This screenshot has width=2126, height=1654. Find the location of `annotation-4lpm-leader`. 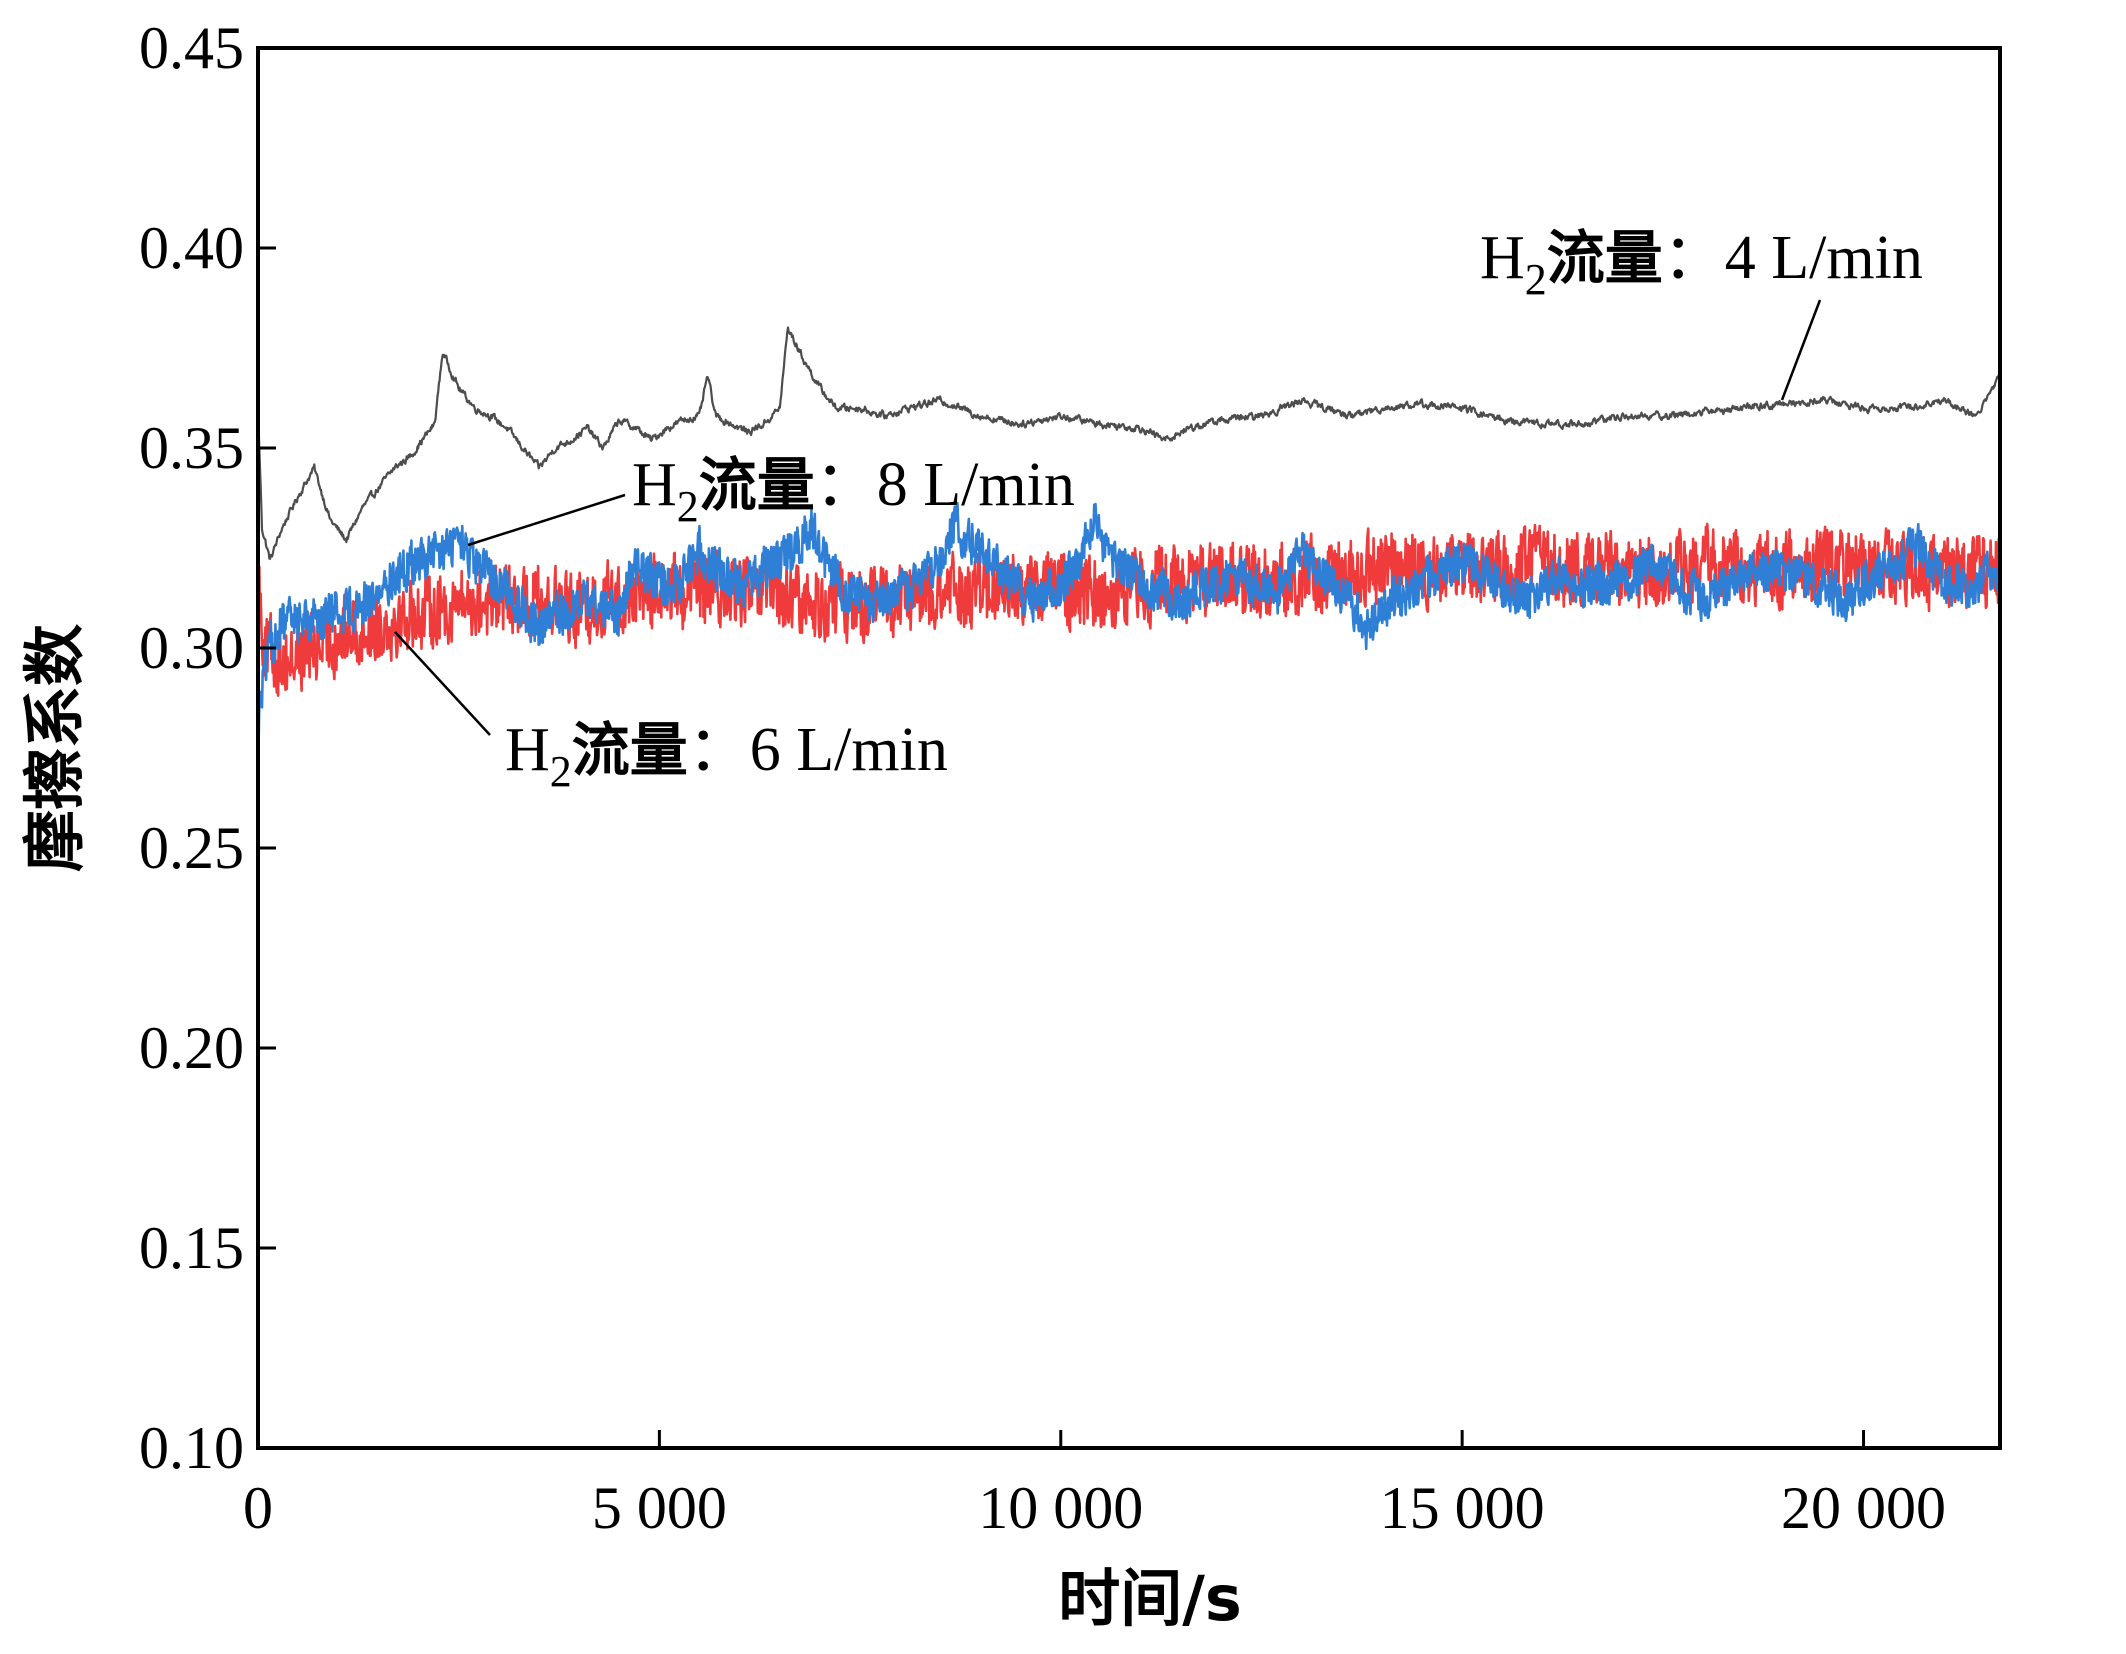

annotation-4lpm-leader is located at coordinates (1801, 350).